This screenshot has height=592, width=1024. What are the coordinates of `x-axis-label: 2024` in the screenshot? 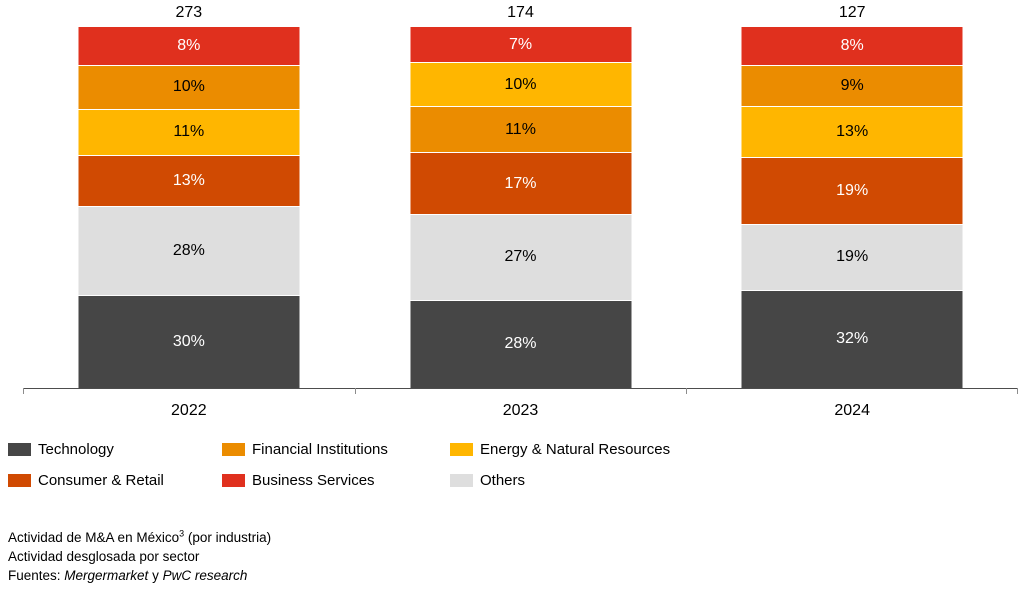 It's located at (852, 410).